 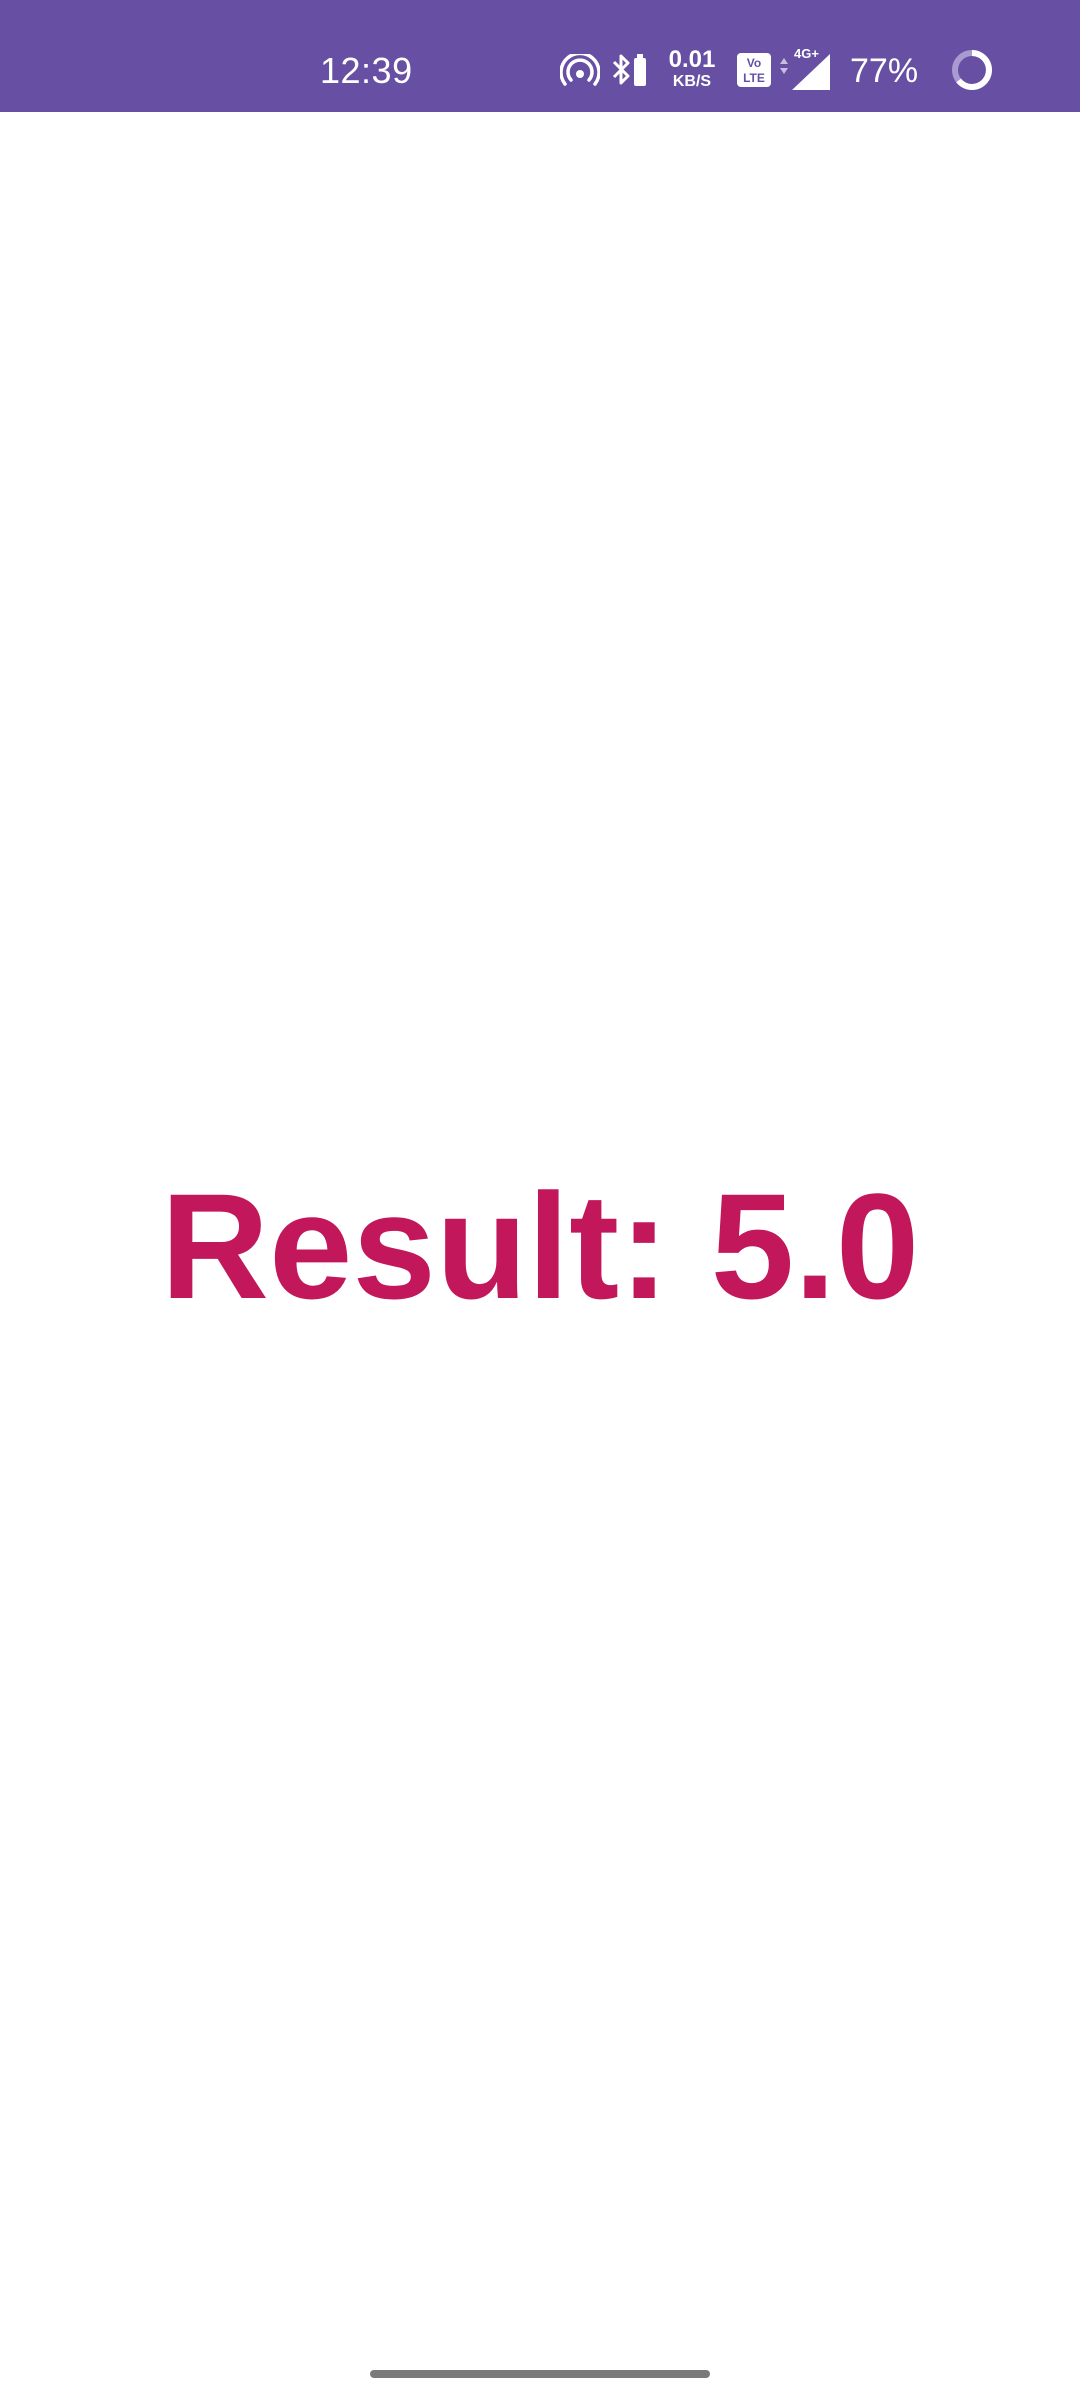 I want to click on network-speed-unit: KB/S, so click(x=692, y=81).